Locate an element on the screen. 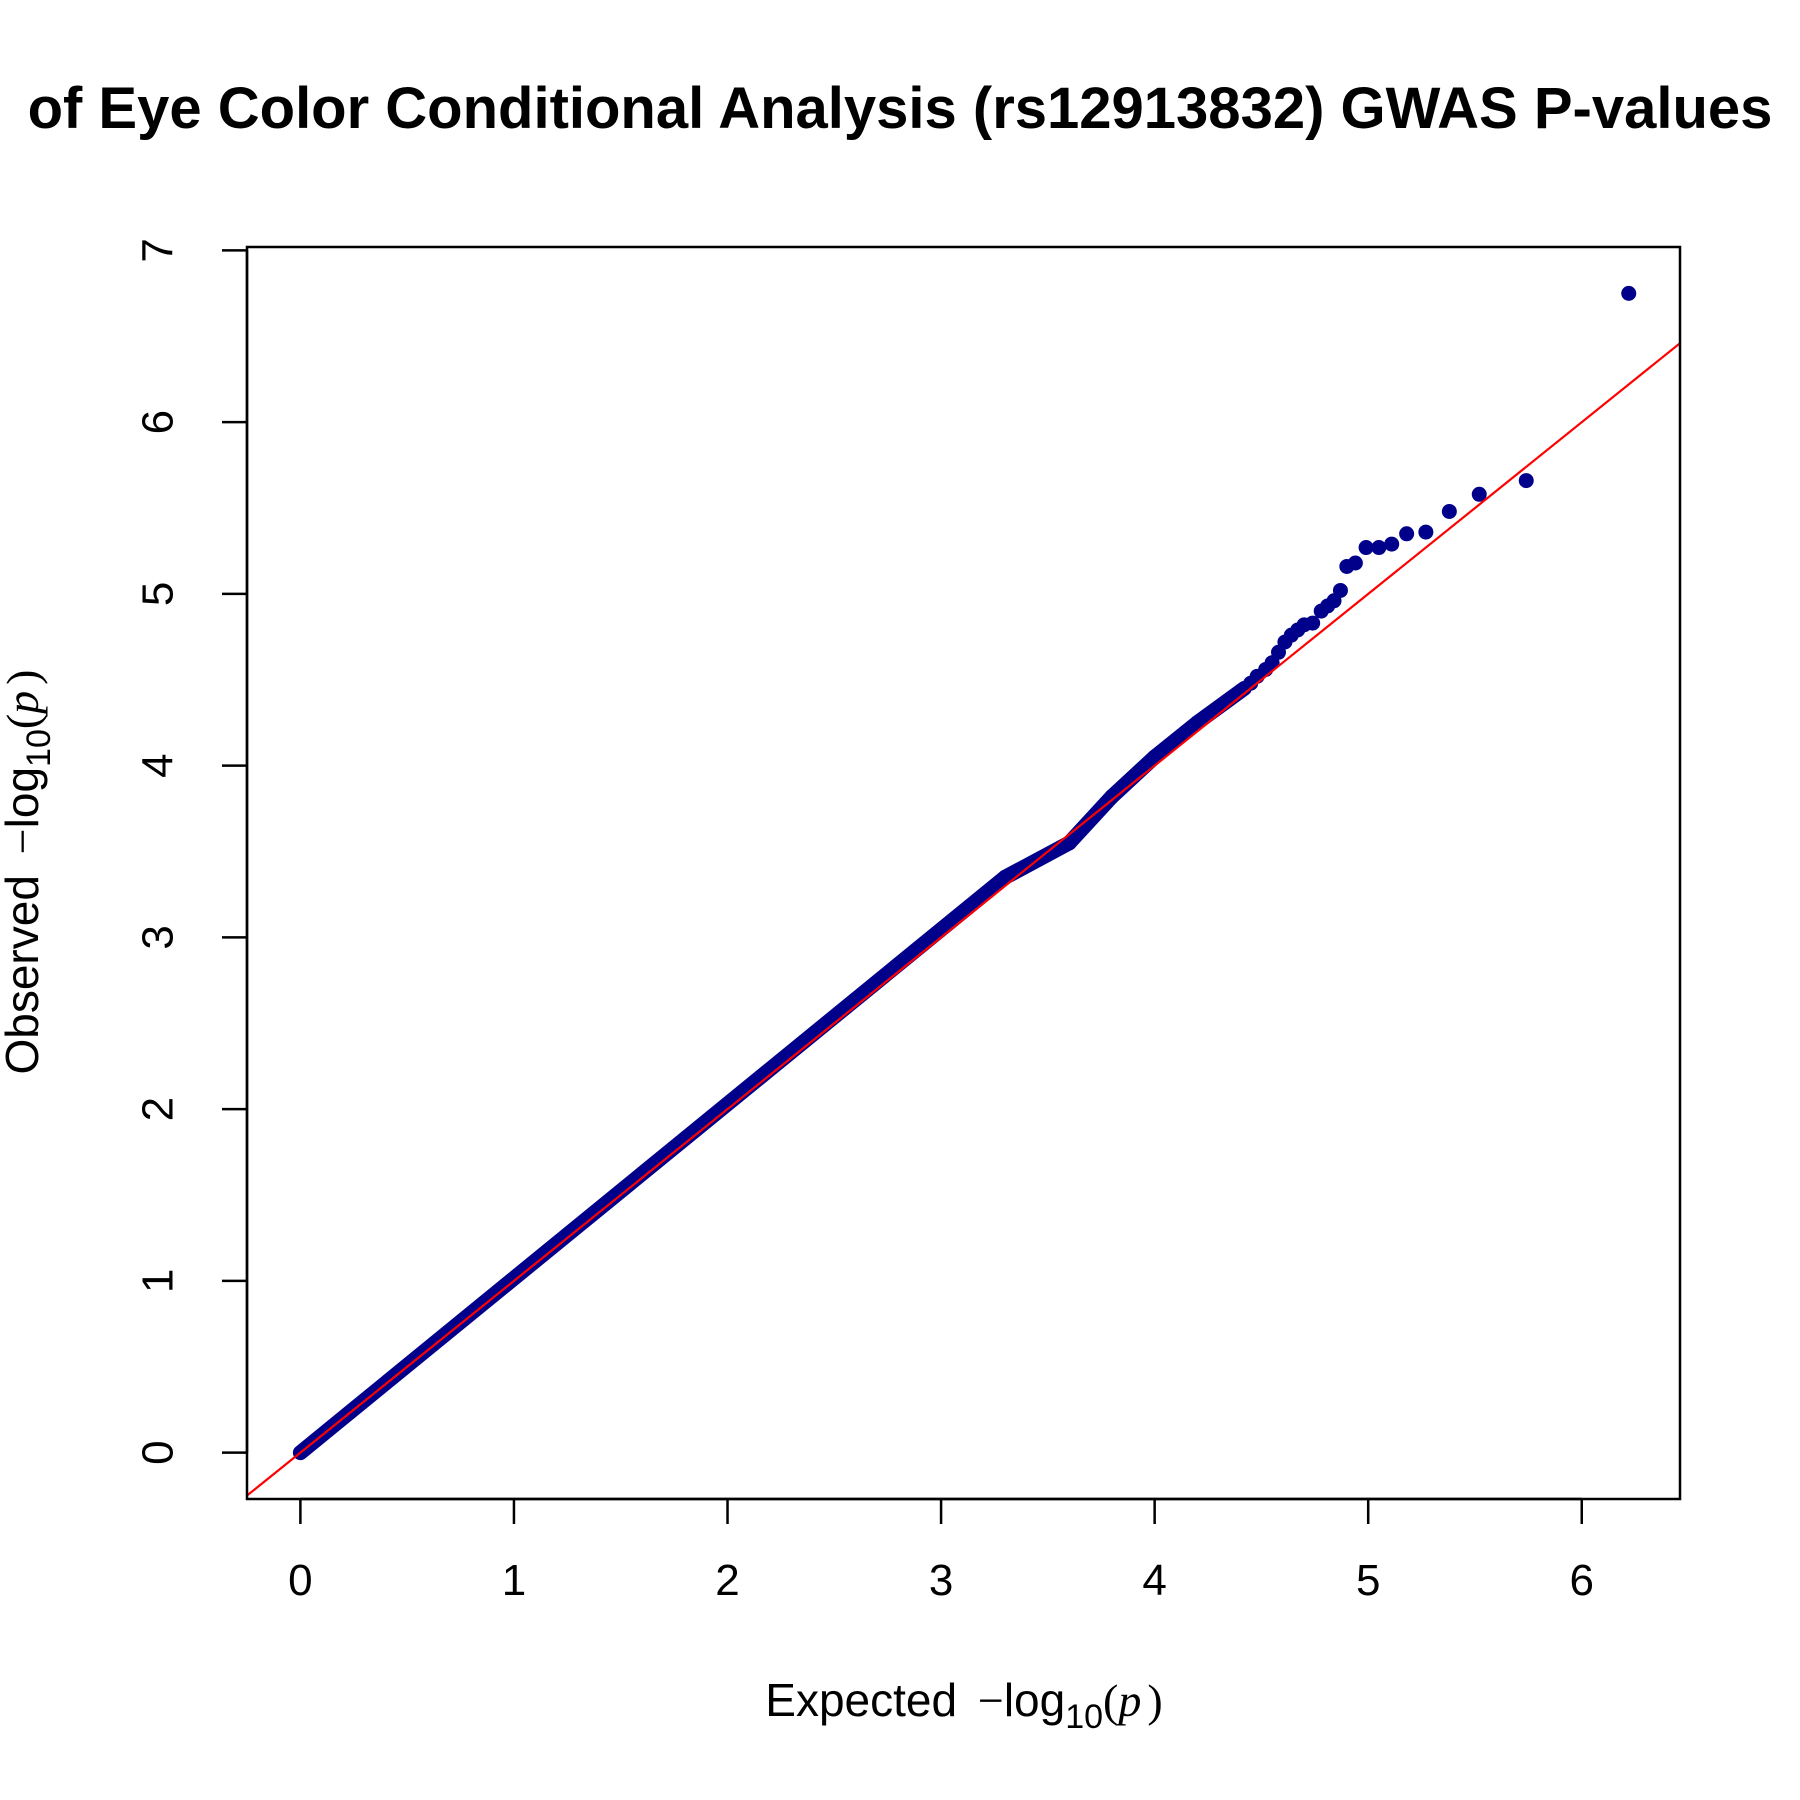  y-tick-label: 3 is located at coordinates (158, 937).